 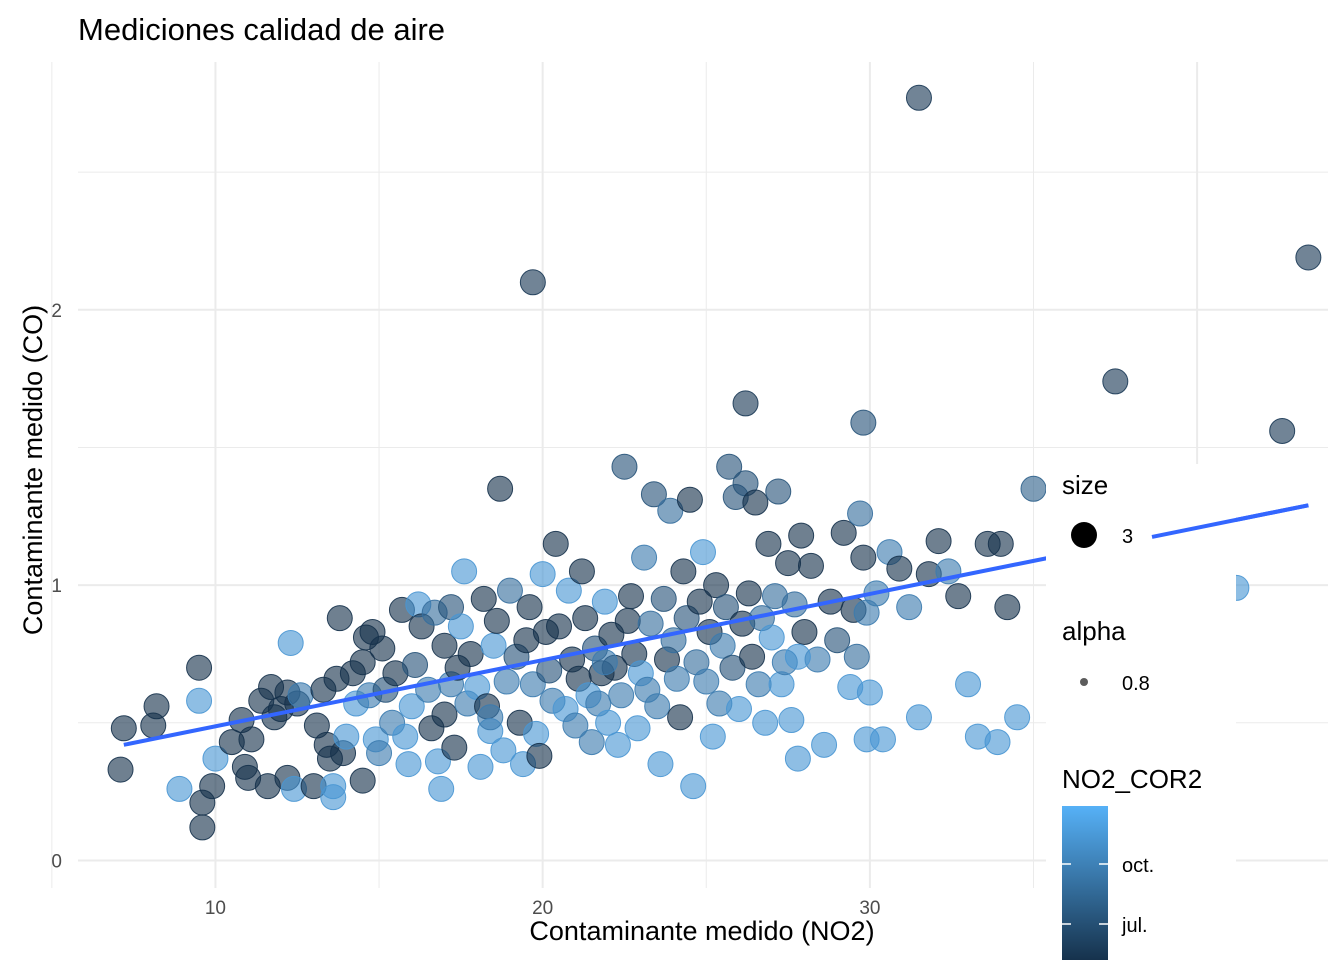 I want to click on legend-size-label: 3, so click(x=1127, y=537).